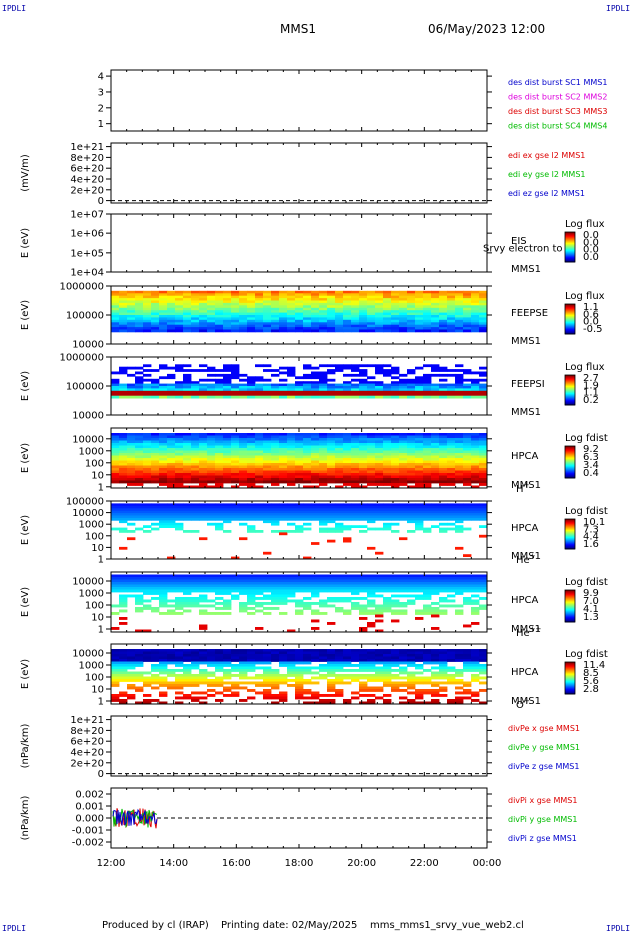 The height and width of the screenshot is (934, 630). I want to click on page-datetime: 06/May/2023 12:00, so click(487, 29).